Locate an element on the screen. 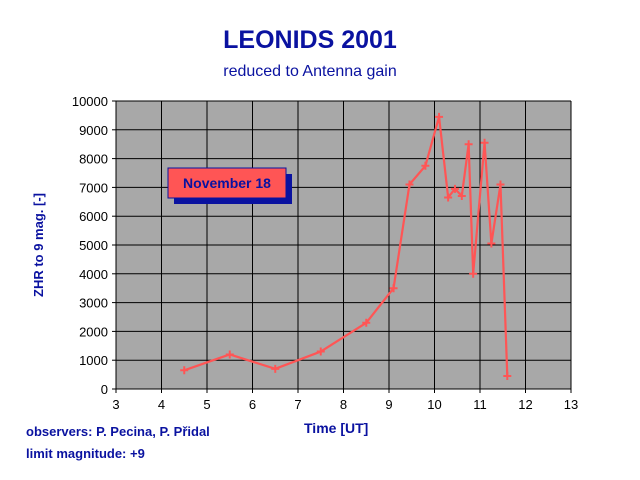 The height and width of the screenshot is (480, 640). y-tick-label: 7000 is located at coordinates (93, 187).